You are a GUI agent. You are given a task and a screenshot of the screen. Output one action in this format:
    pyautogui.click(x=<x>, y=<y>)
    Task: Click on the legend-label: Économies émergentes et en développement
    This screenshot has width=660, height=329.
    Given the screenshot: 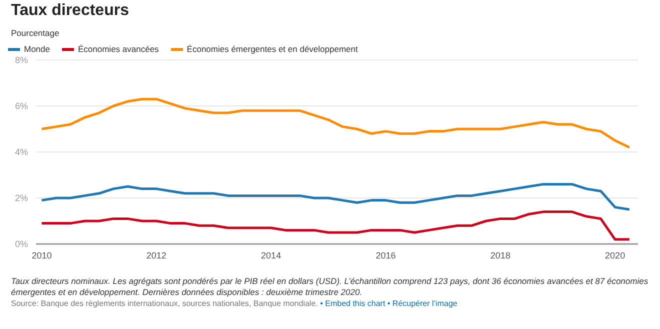 What is the action you would take?
    pyautogui.click(x=272, y=49)
    